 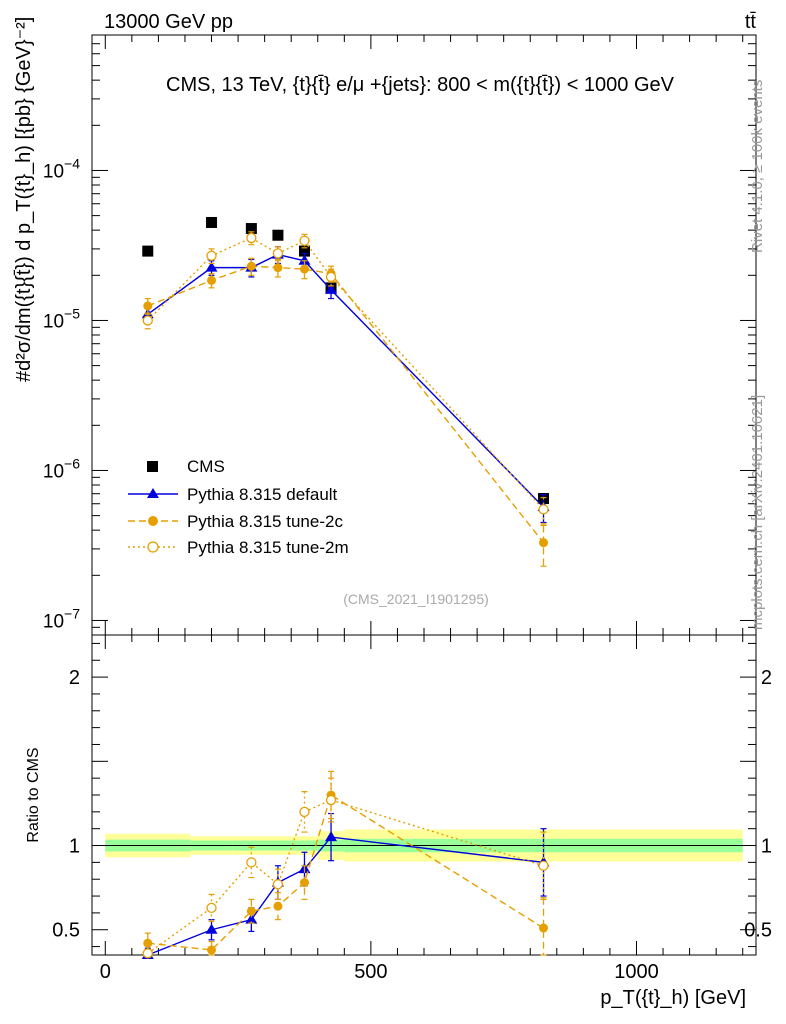 I want to click on y-tick-label: 10⁻⁶, so click(x=61, y=468).